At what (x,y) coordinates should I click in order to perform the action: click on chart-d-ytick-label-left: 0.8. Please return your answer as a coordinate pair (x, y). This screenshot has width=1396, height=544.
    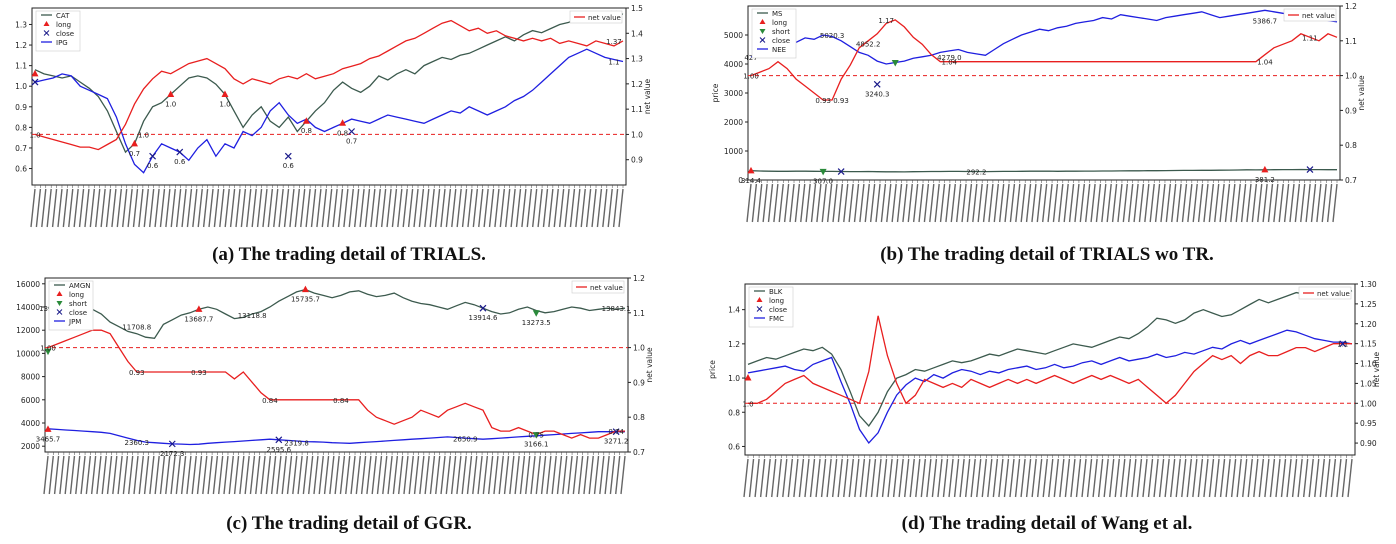
    Looking at the image, I should click on (734, 412).